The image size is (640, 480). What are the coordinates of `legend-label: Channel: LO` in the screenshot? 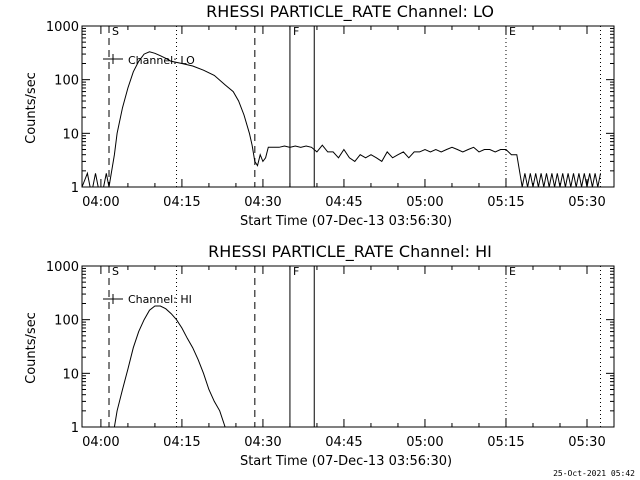 It's located at (161, 60).